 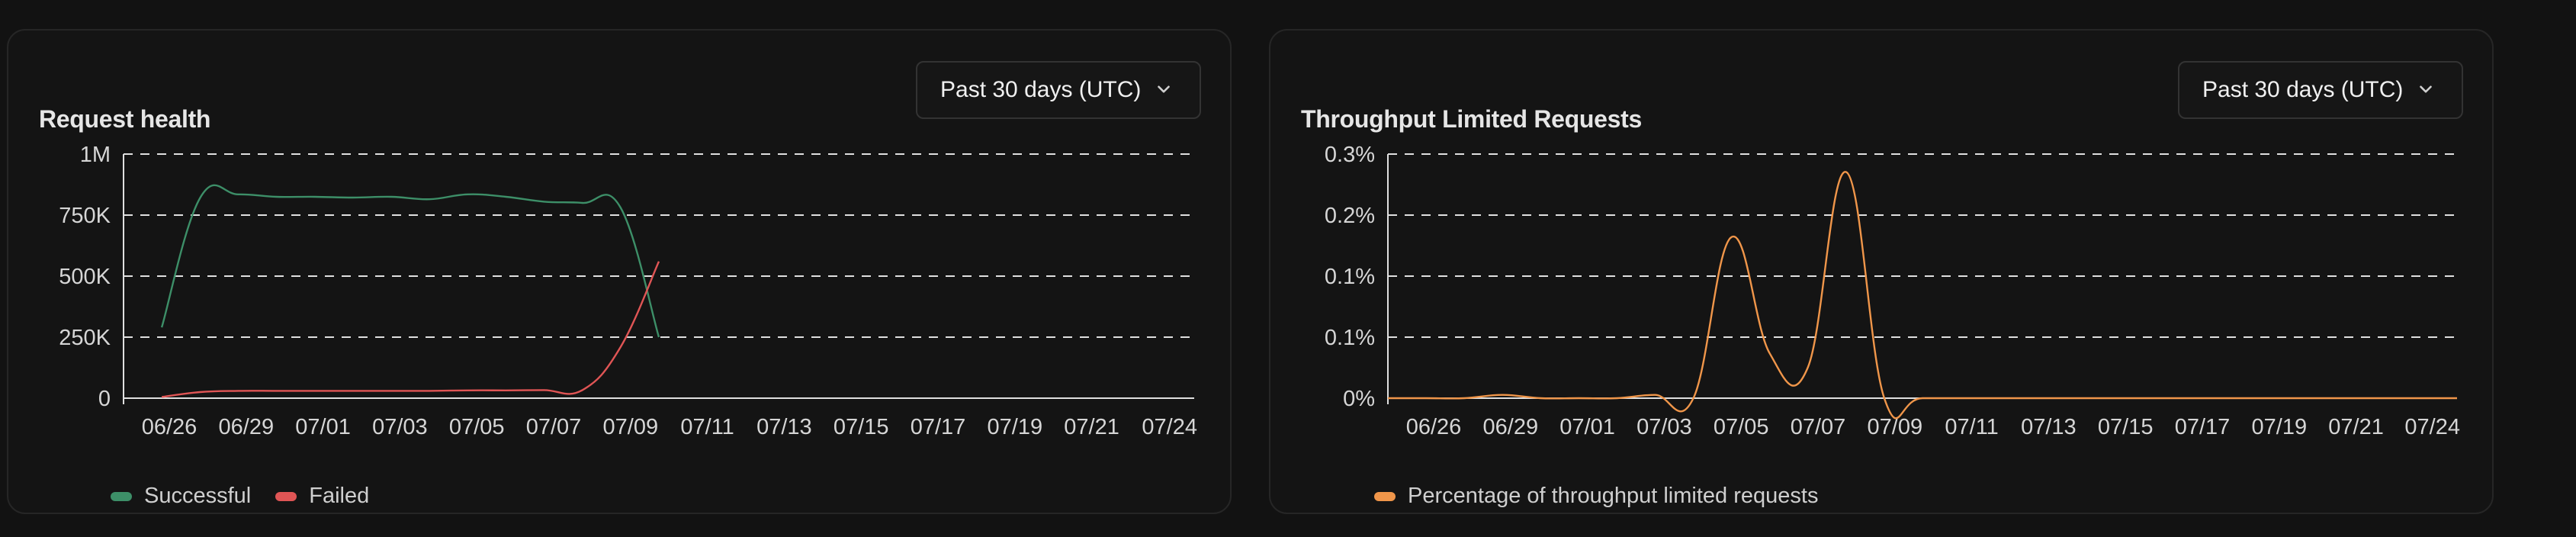 What do you see at coordinates (85, 338) in the screenshot?
I see `y-tick-label: 250K` at bounding box center [85, 338].